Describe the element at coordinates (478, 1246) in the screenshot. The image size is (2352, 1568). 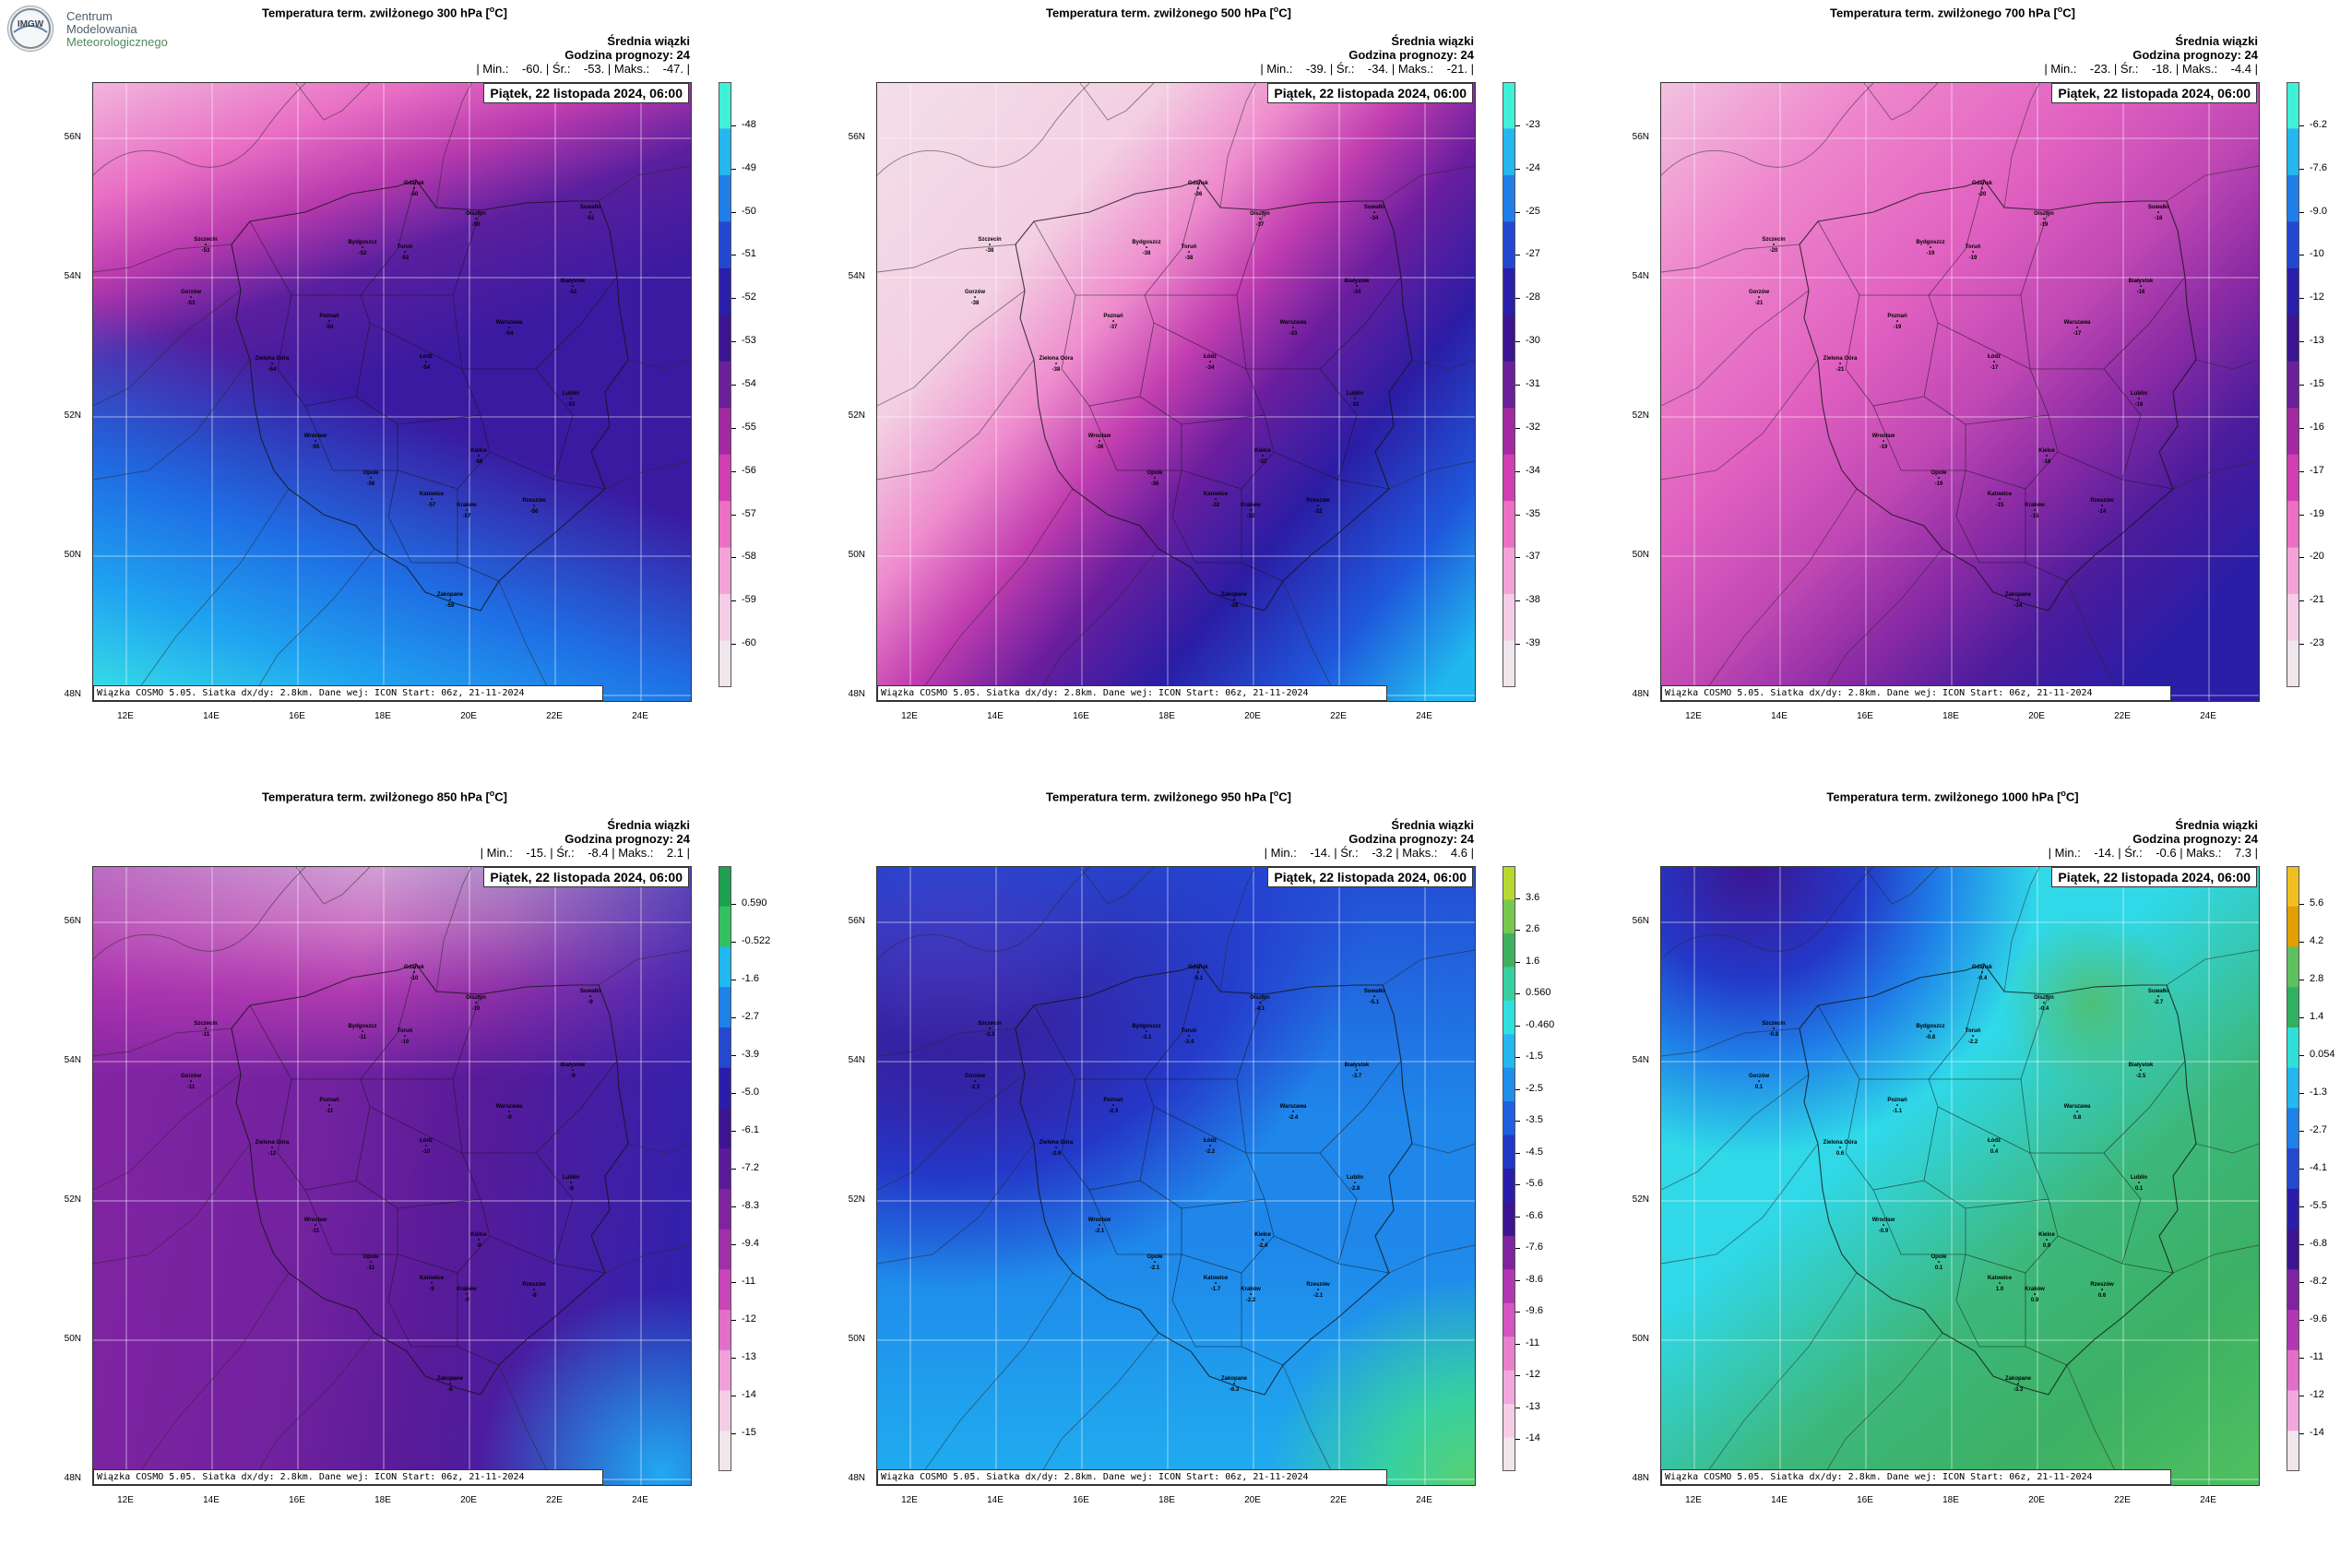
I see `city-value: -9` at that location.